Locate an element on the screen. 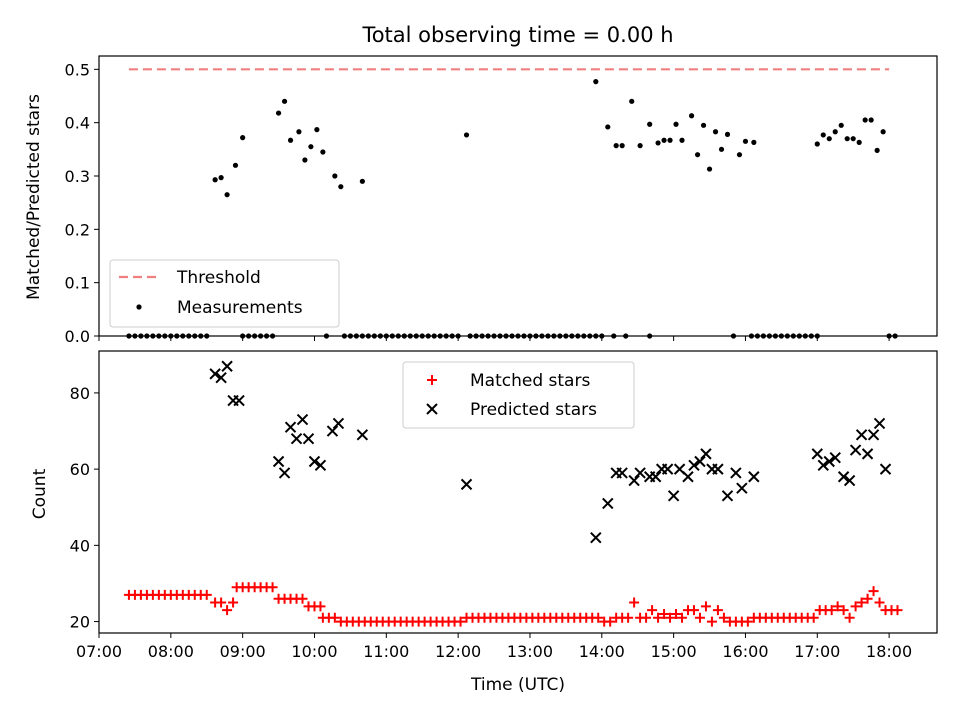 This screenshot has height=720, width=960. bottom-y-axis-label: Count is located at coordinates (40, 493).